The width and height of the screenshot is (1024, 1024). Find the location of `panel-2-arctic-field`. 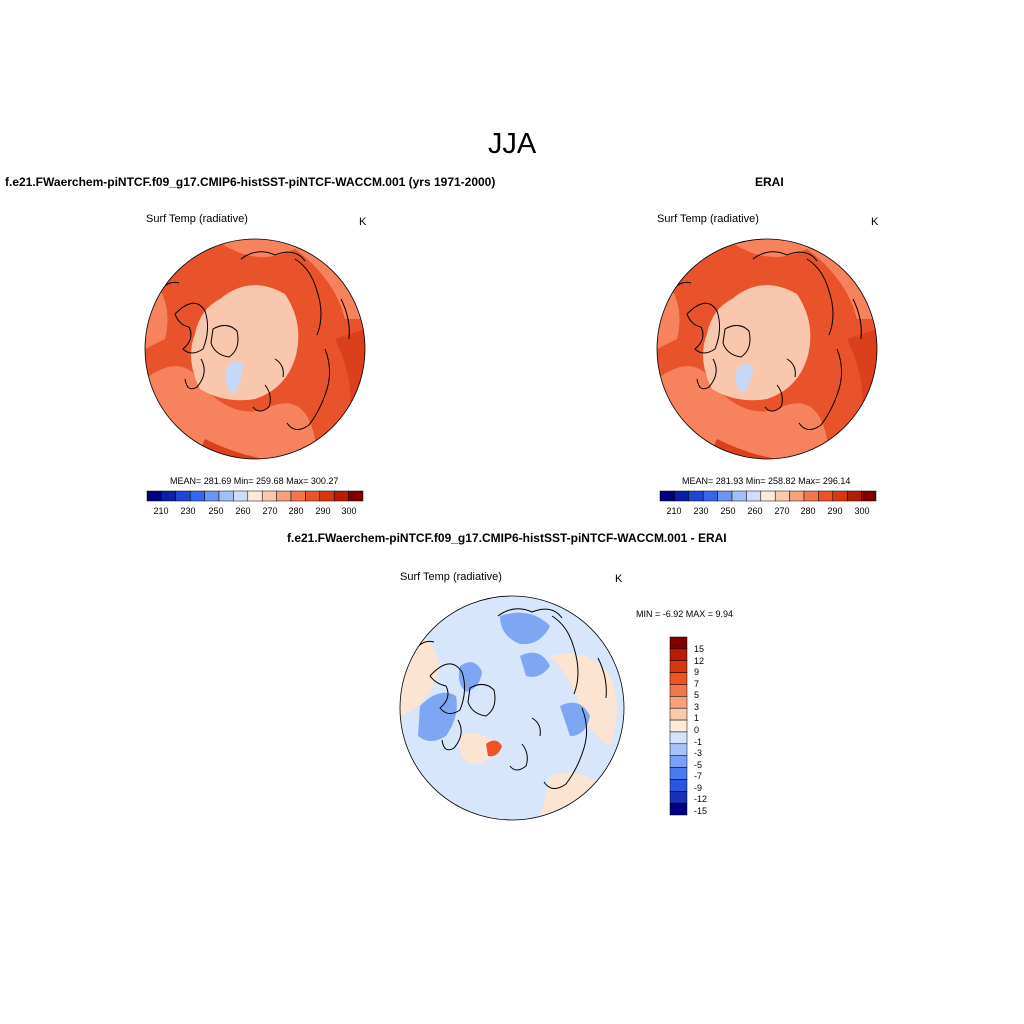

panel-2-arctic-field is located at coordinates (757, 343).